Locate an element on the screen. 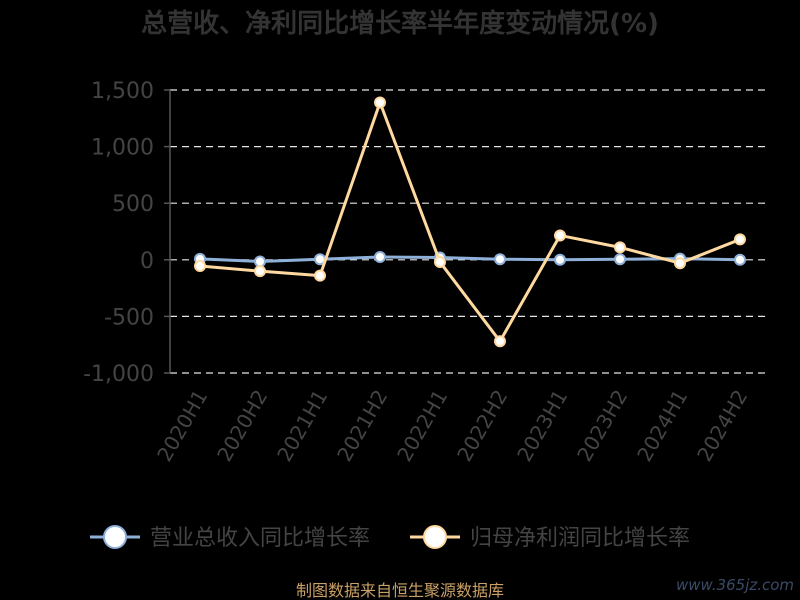 This screenshot has height=600, width=800. legend-label: 营业总收入同比增长率 is located at coordinates (260, 538).